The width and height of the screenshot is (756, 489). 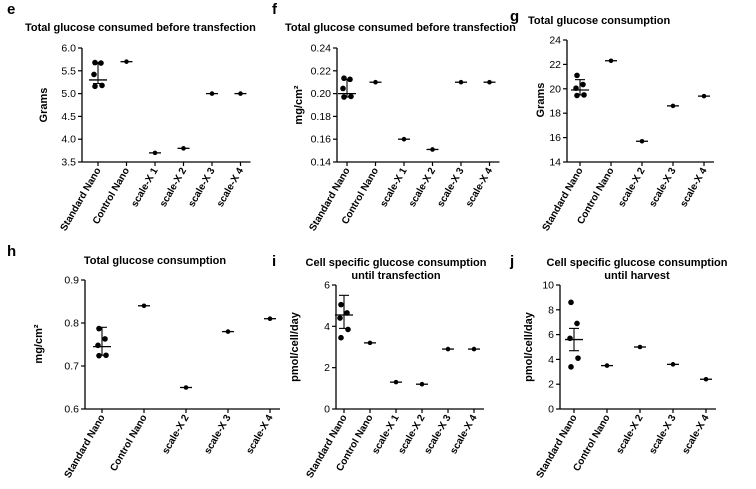 I want to click on panel-letter: i, so click(x=274, y=261).